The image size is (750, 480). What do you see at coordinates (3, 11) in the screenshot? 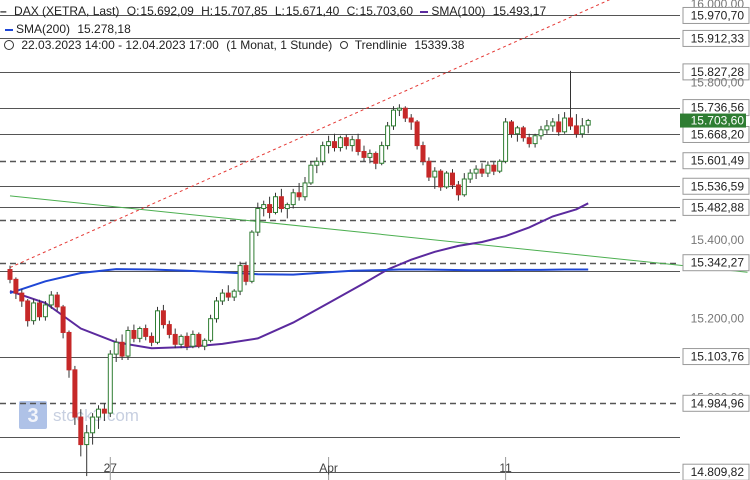
I see `minus-icon: –` at bounding box center [3, 11].